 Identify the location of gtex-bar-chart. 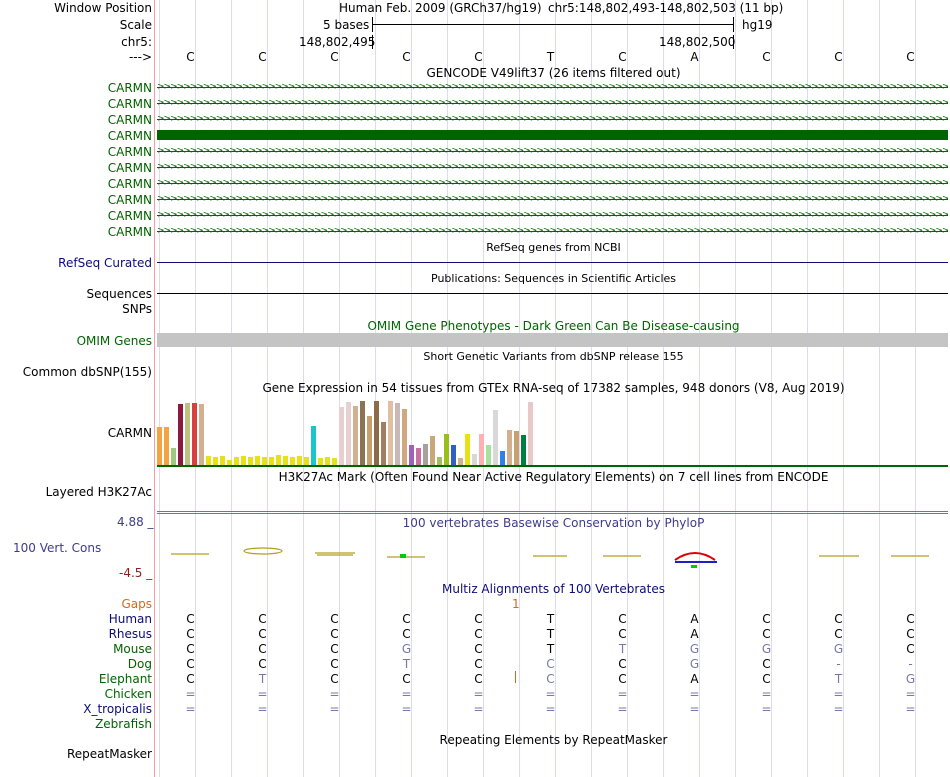
(347, 431).